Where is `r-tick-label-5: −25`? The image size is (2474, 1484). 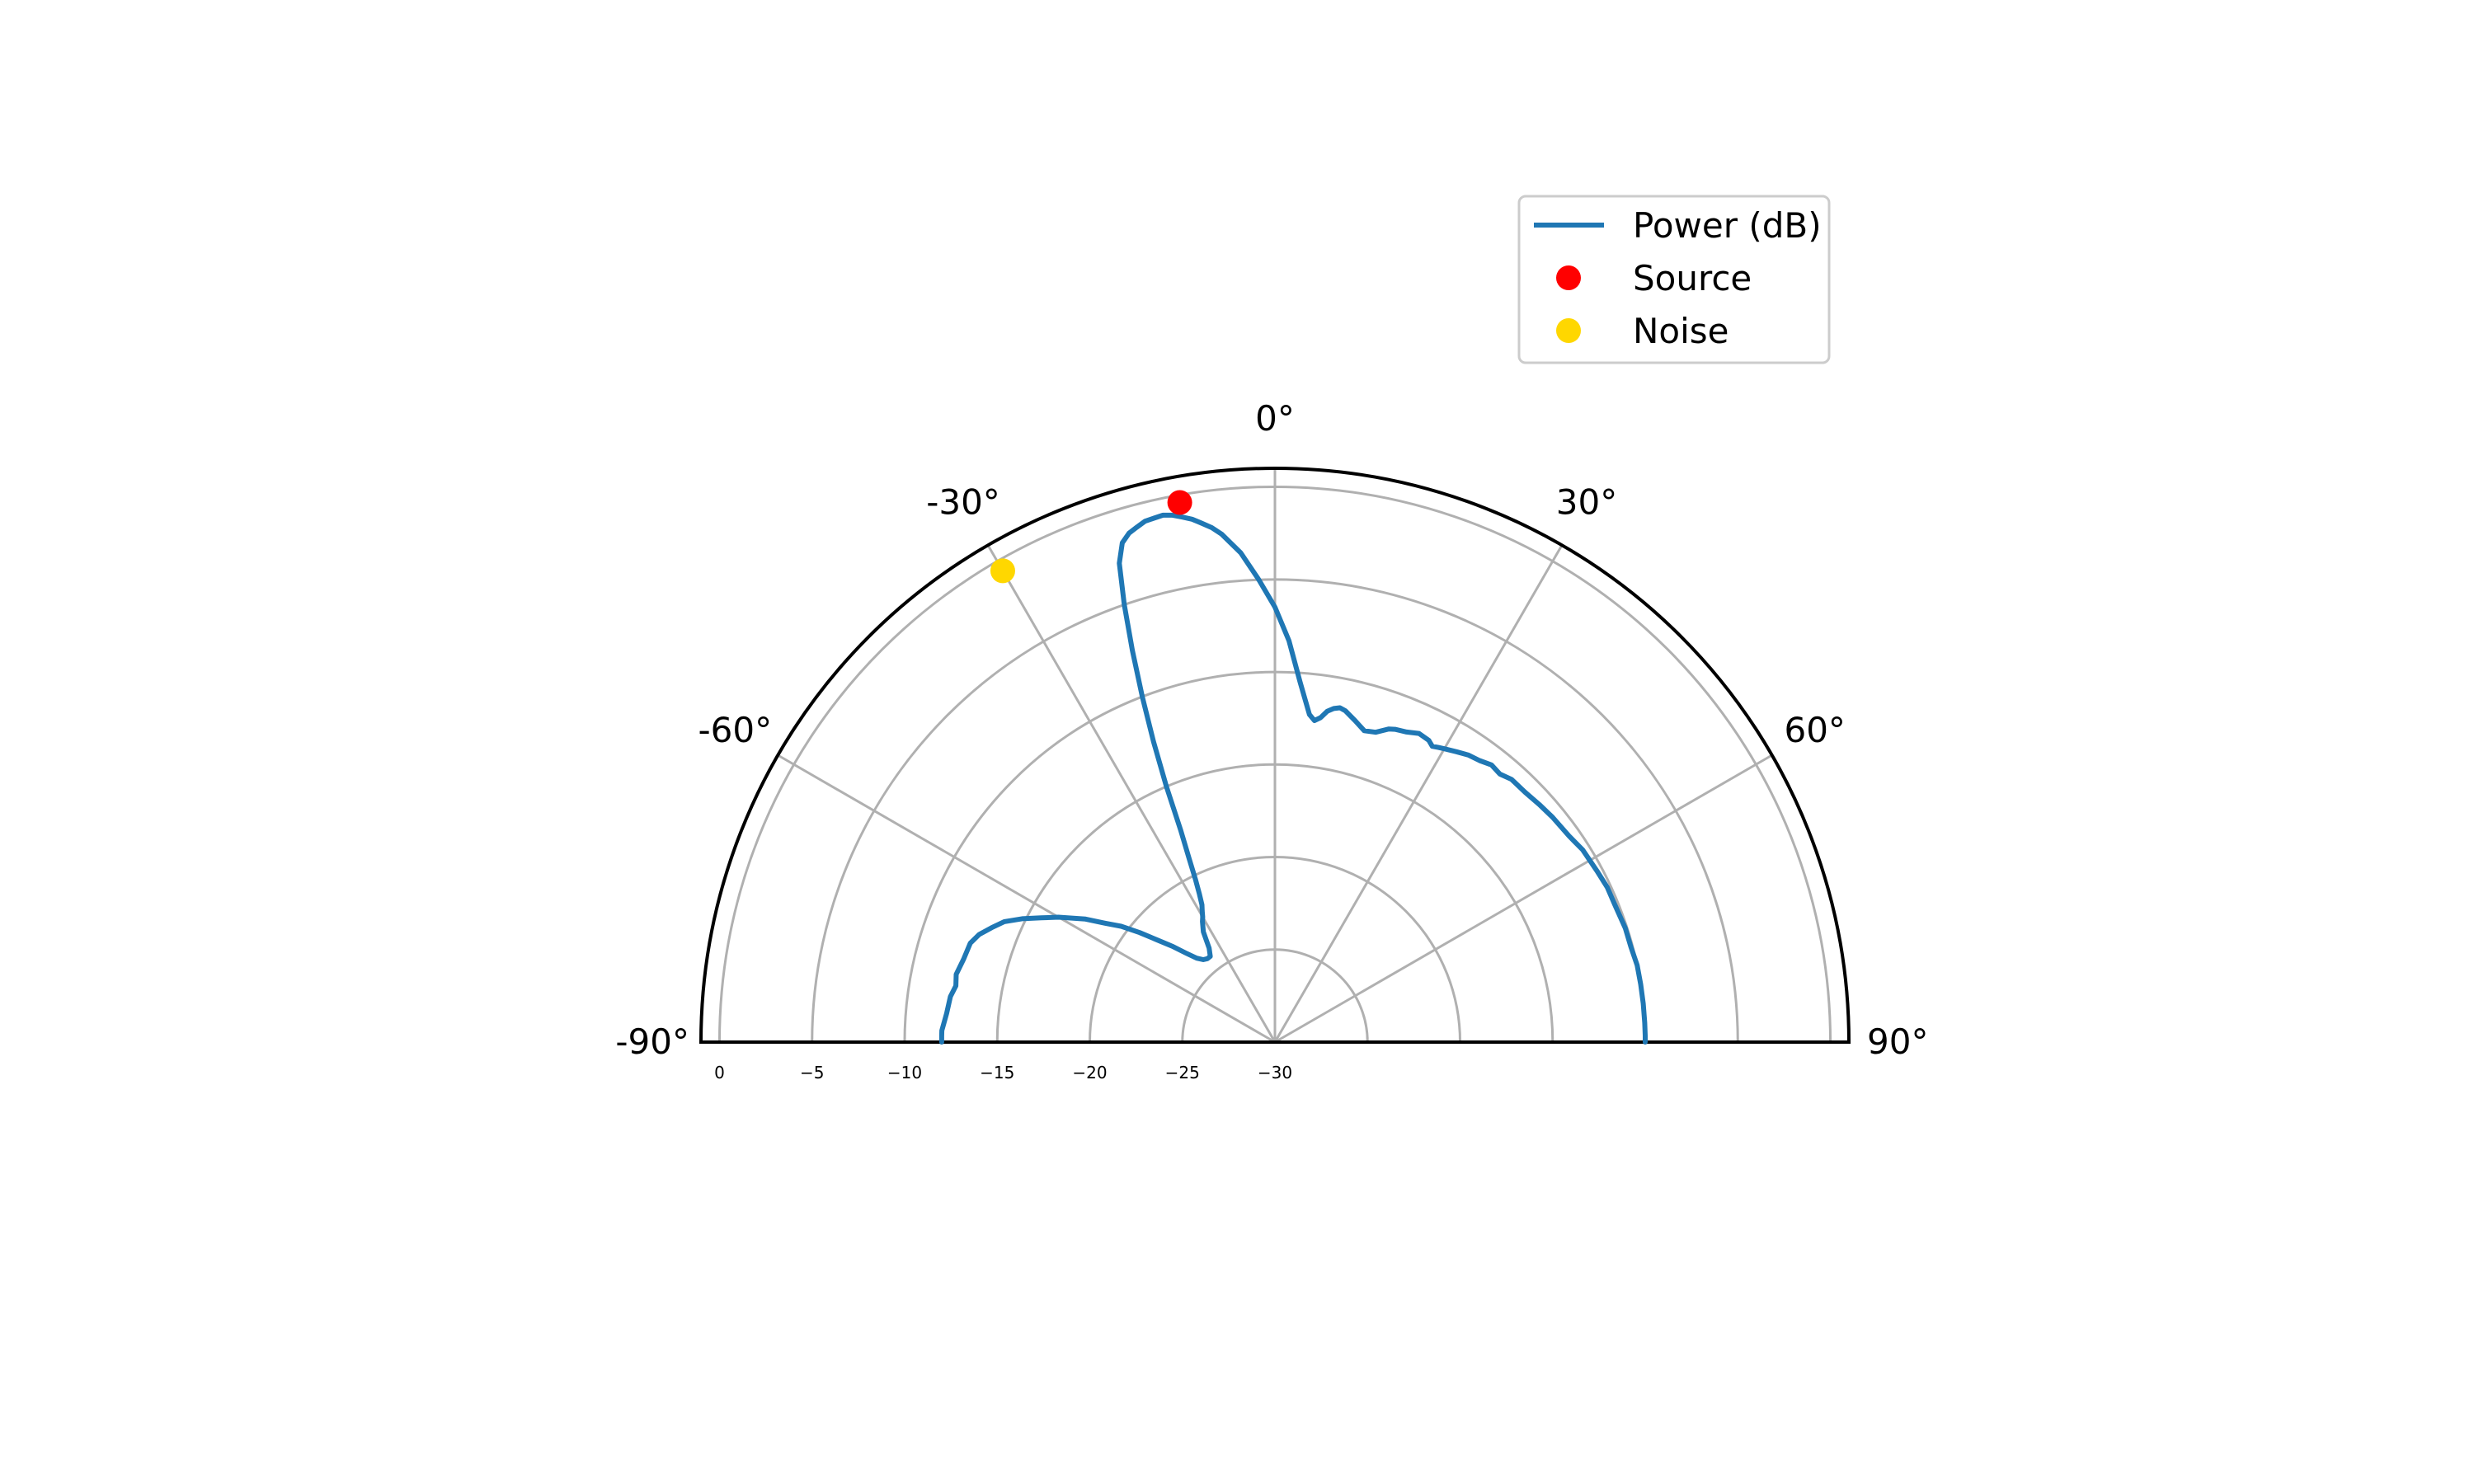
r-tick-label-5: −25 is located at coordinates (1182, 1072).